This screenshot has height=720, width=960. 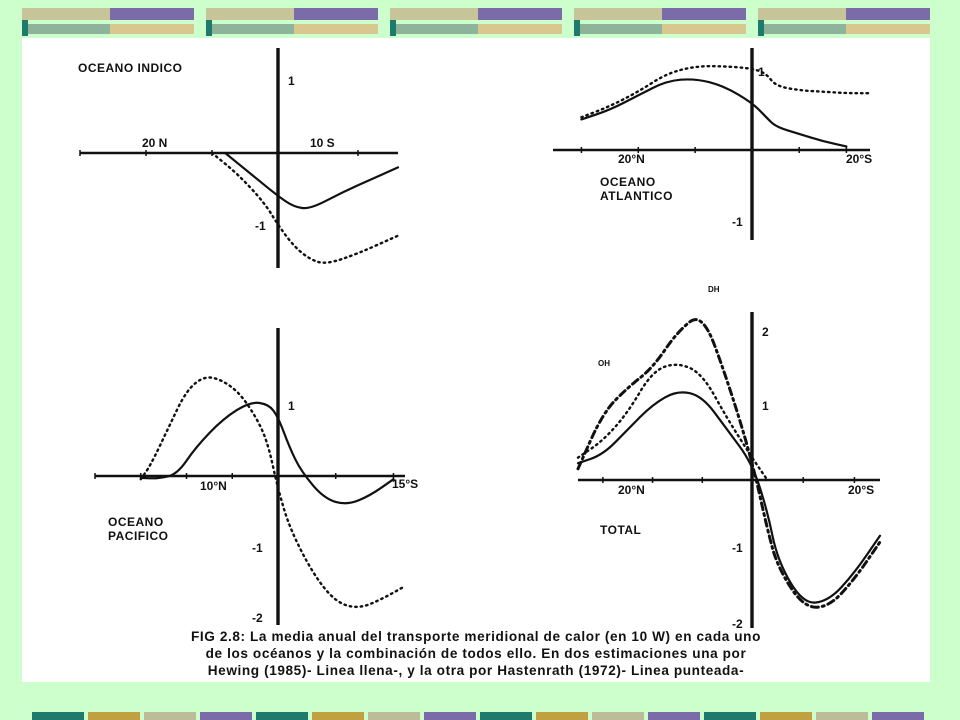 I want to click on x-tick-label: 10 S, so click(x=322, y=143).